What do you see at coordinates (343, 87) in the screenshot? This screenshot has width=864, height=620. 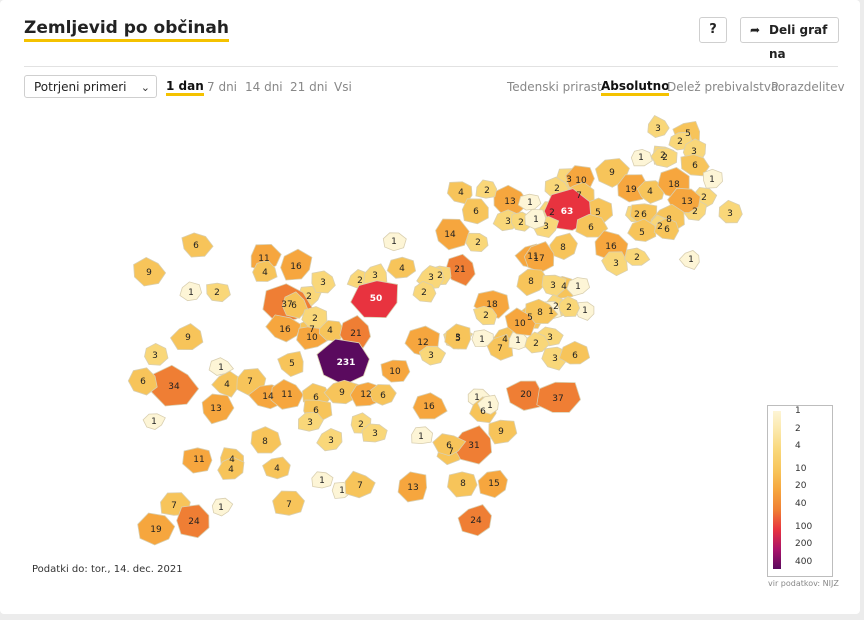 I see `period-tab-all: Vsi` at bounding box center [343, 87].